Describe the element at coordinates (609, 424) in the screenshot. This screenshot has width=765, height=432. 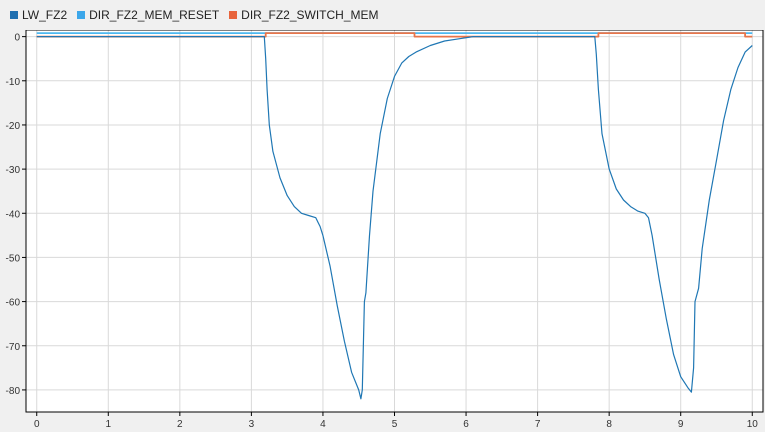
I see `x-tick-label: 8` at that location.